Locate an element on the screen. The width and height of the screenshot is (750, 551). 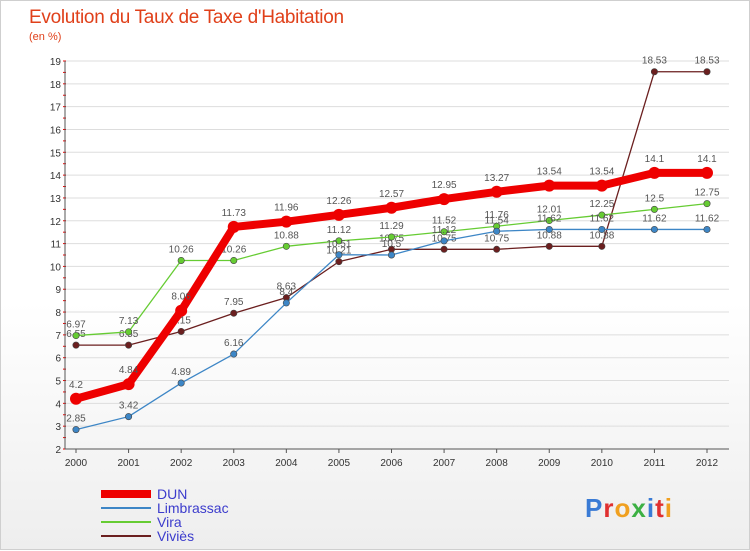
x-tick-label: 2006 is located at coordinates (391, 463).